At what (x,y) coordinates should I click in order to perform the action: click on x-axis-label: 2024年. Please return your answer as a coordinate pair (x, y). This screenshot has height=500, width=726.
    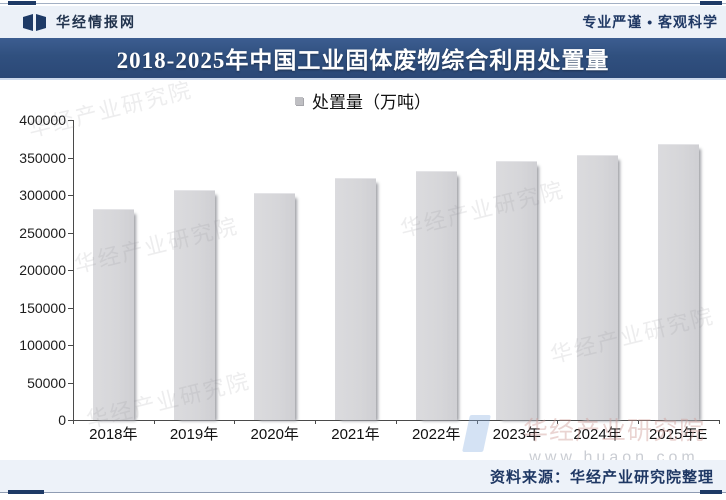
    Looking at the image, I should click on (597, 434).